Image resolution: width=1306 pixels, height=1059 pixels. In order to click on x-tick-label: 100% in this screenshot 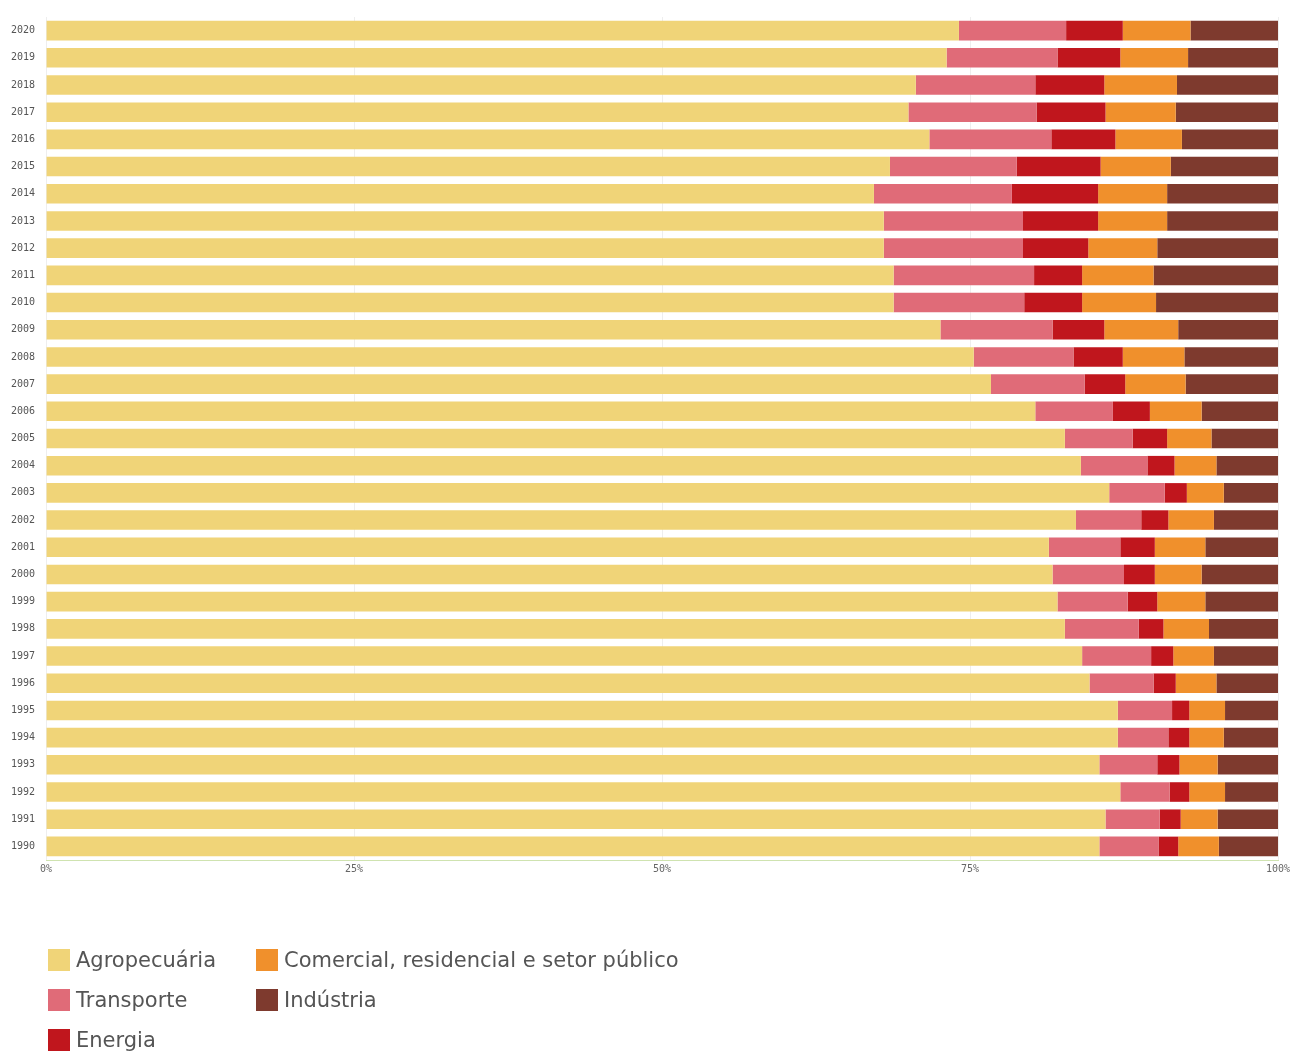, I will do `click(1278, 868)`.